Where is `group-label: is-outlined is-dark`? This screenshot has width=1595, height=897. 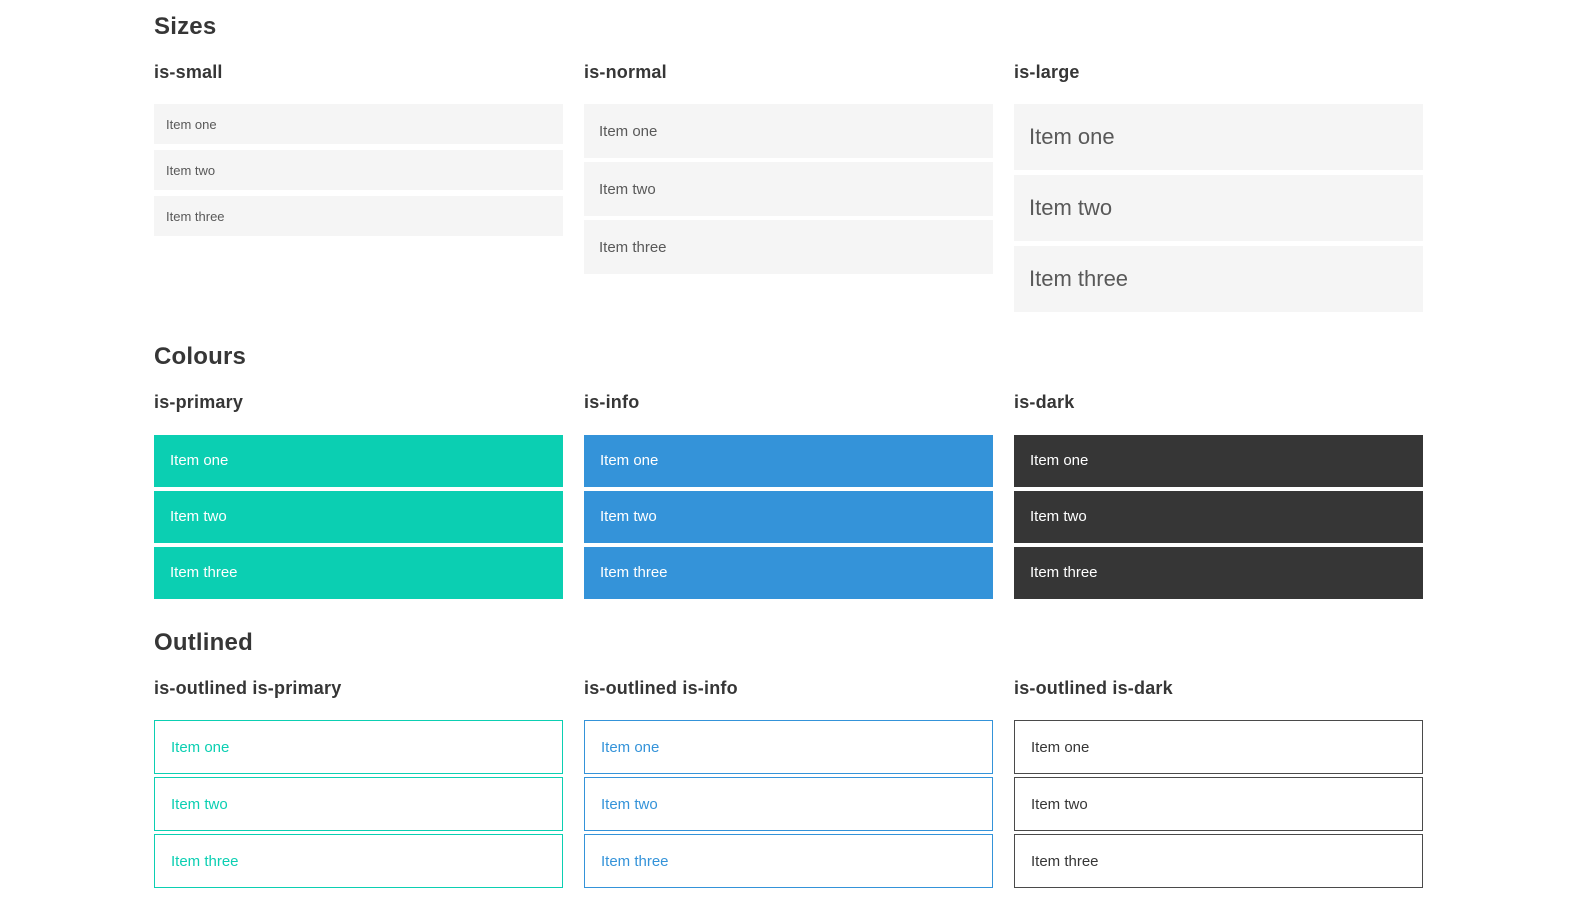
group-label: is-outlined is-dark is located at coordinates (1093, 687).